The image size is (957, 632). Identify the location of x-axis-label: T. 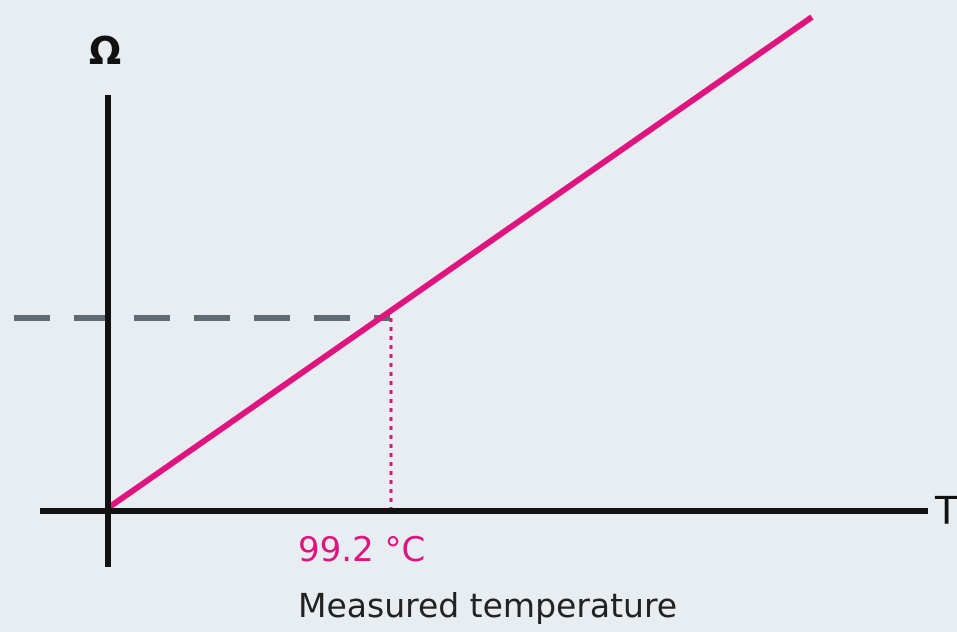
(945, 511).